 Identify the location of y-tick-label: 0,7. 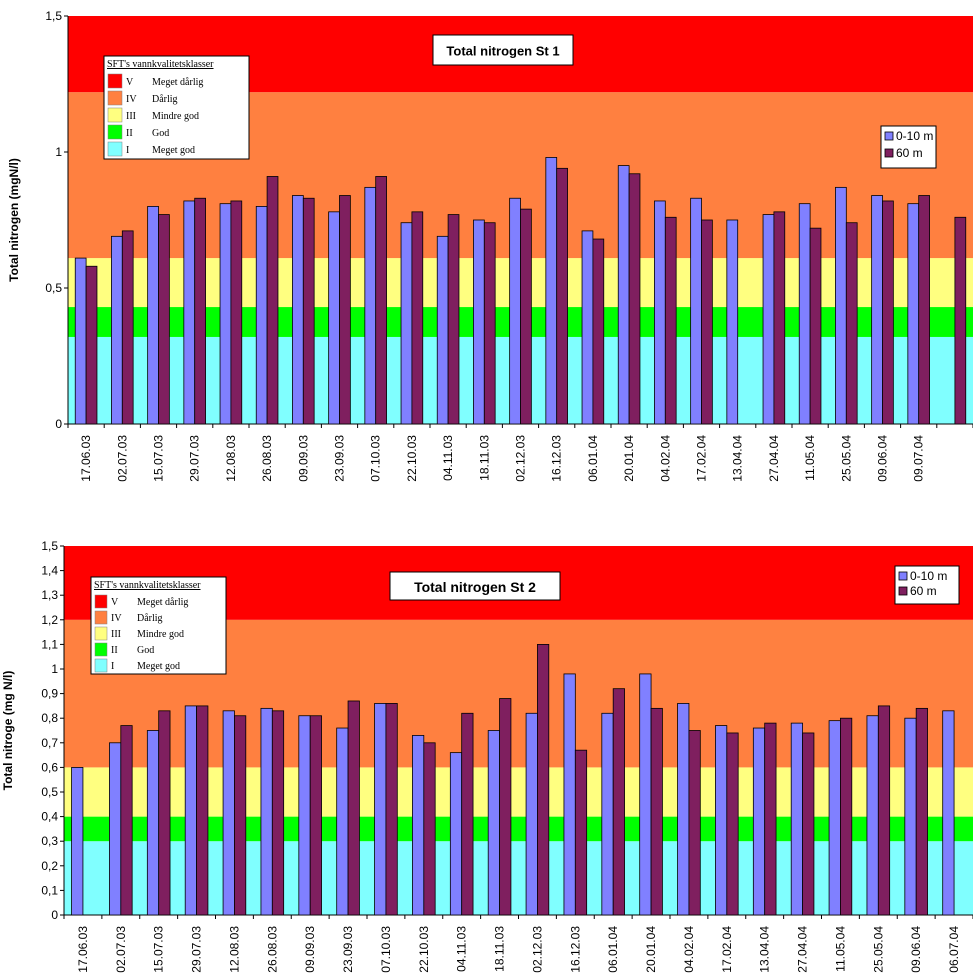
(49, 743).